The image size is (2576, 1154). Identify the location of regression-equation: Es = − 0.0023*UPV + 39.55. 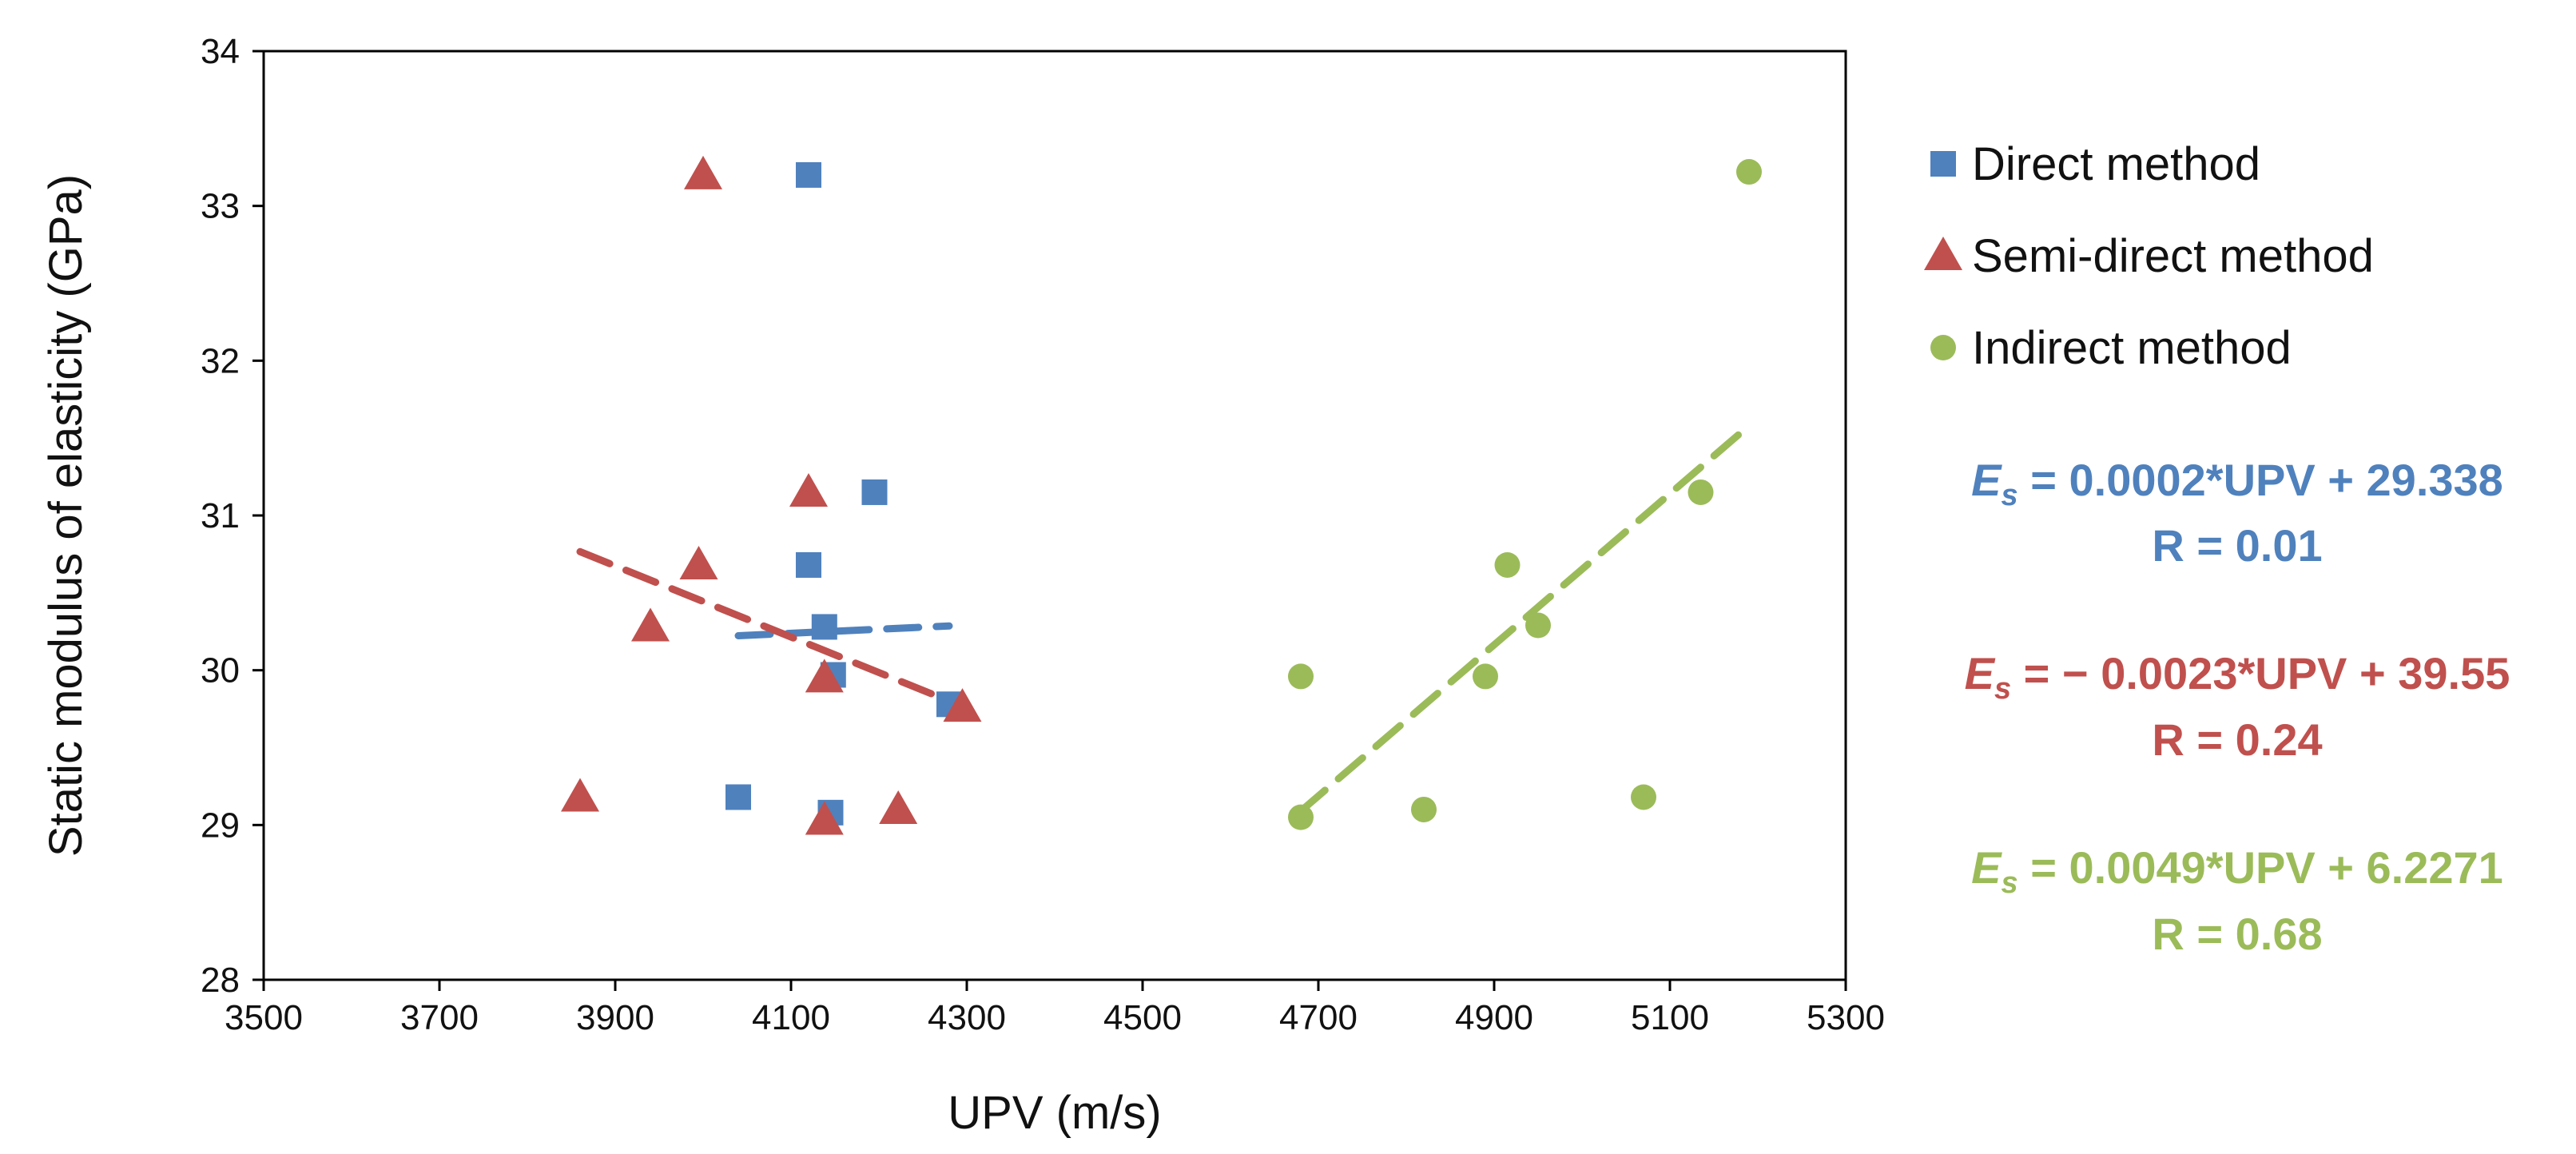
(2237, 677).